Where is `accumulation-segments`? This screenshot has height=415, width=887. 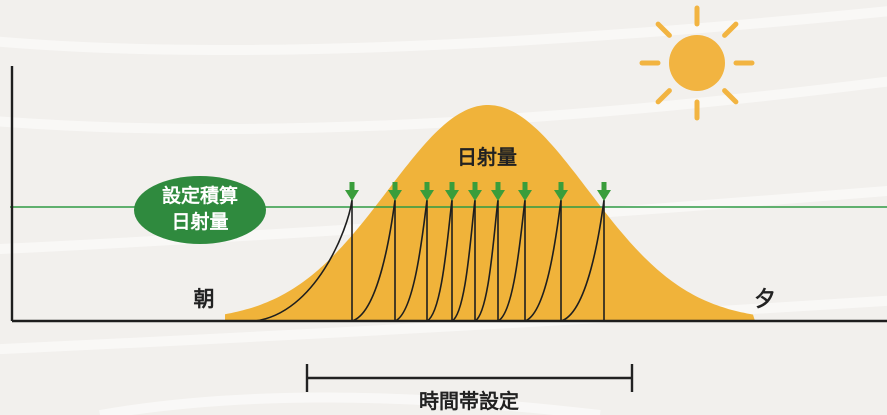 accumulation-segments is located at coordinates (429, 260).